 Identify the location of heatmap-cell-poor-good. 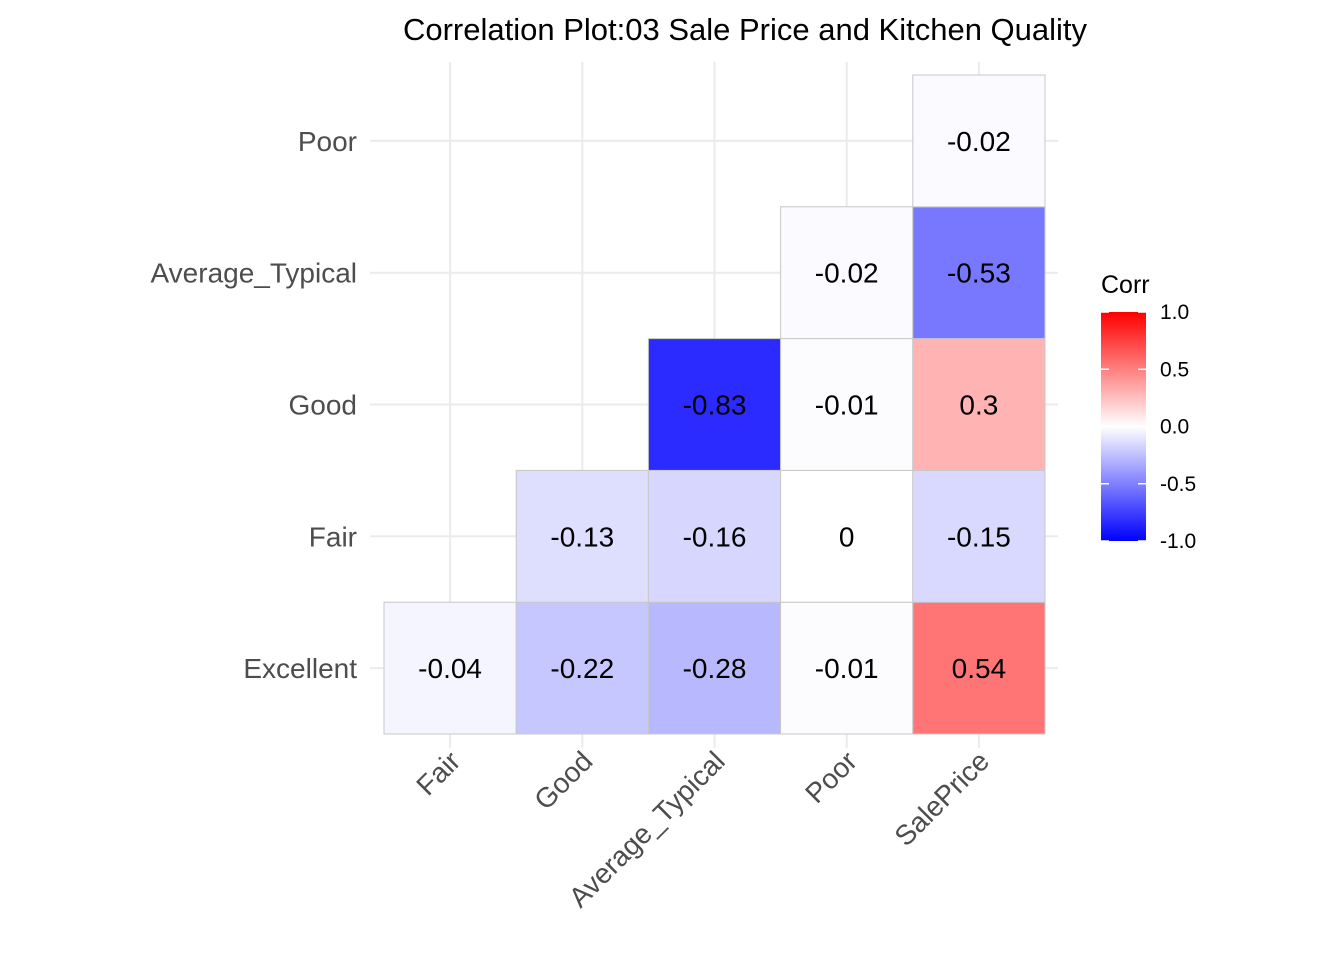
(847, 404).